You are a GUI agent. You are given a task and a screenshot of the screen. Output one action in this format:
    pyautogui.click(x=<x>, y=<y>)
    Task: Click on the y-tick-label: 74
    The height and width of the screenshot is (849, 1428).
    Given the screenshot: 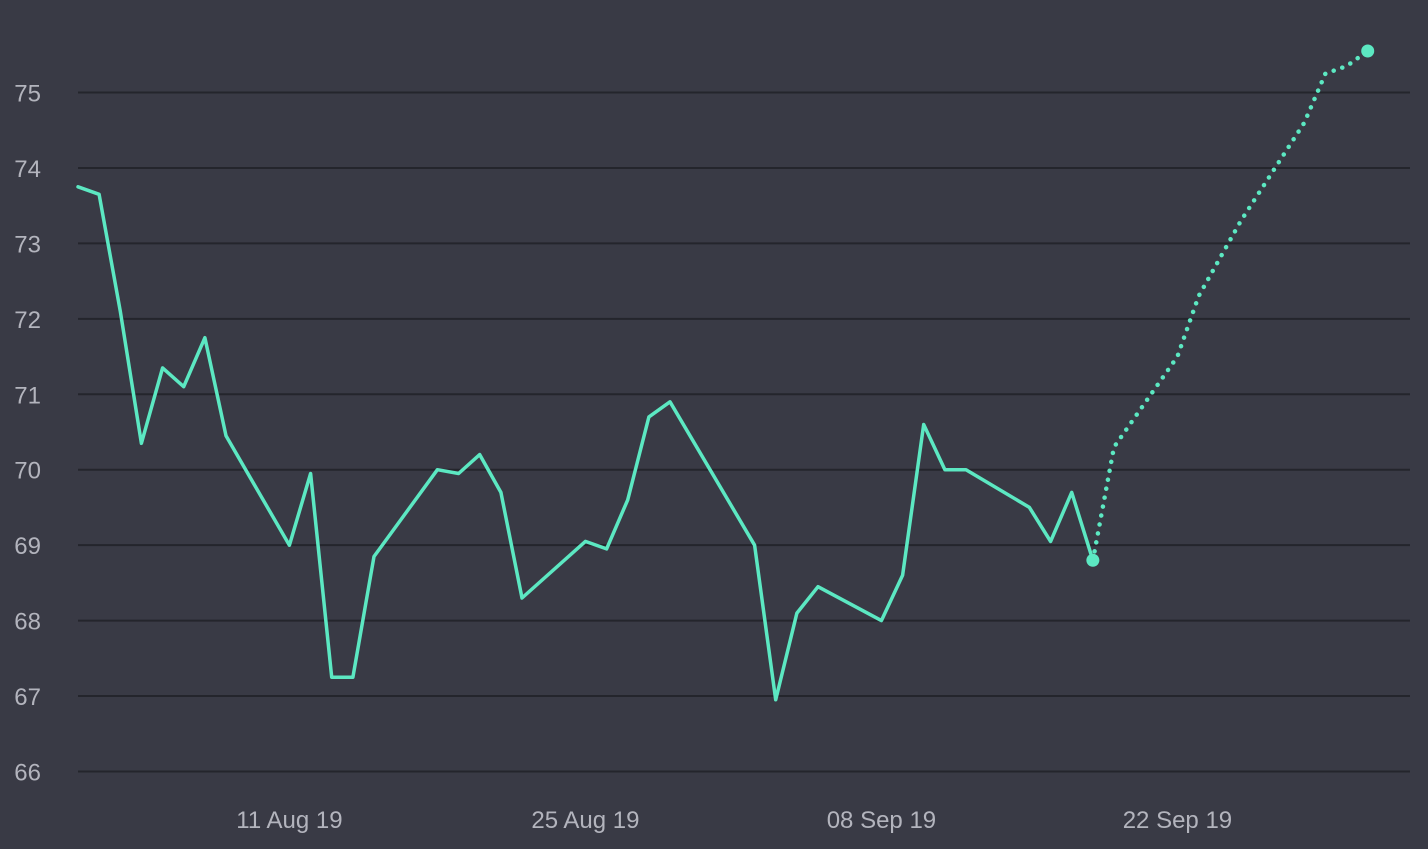 What is the action you would take?
    pyautogui.click(x=27, y=169)
    